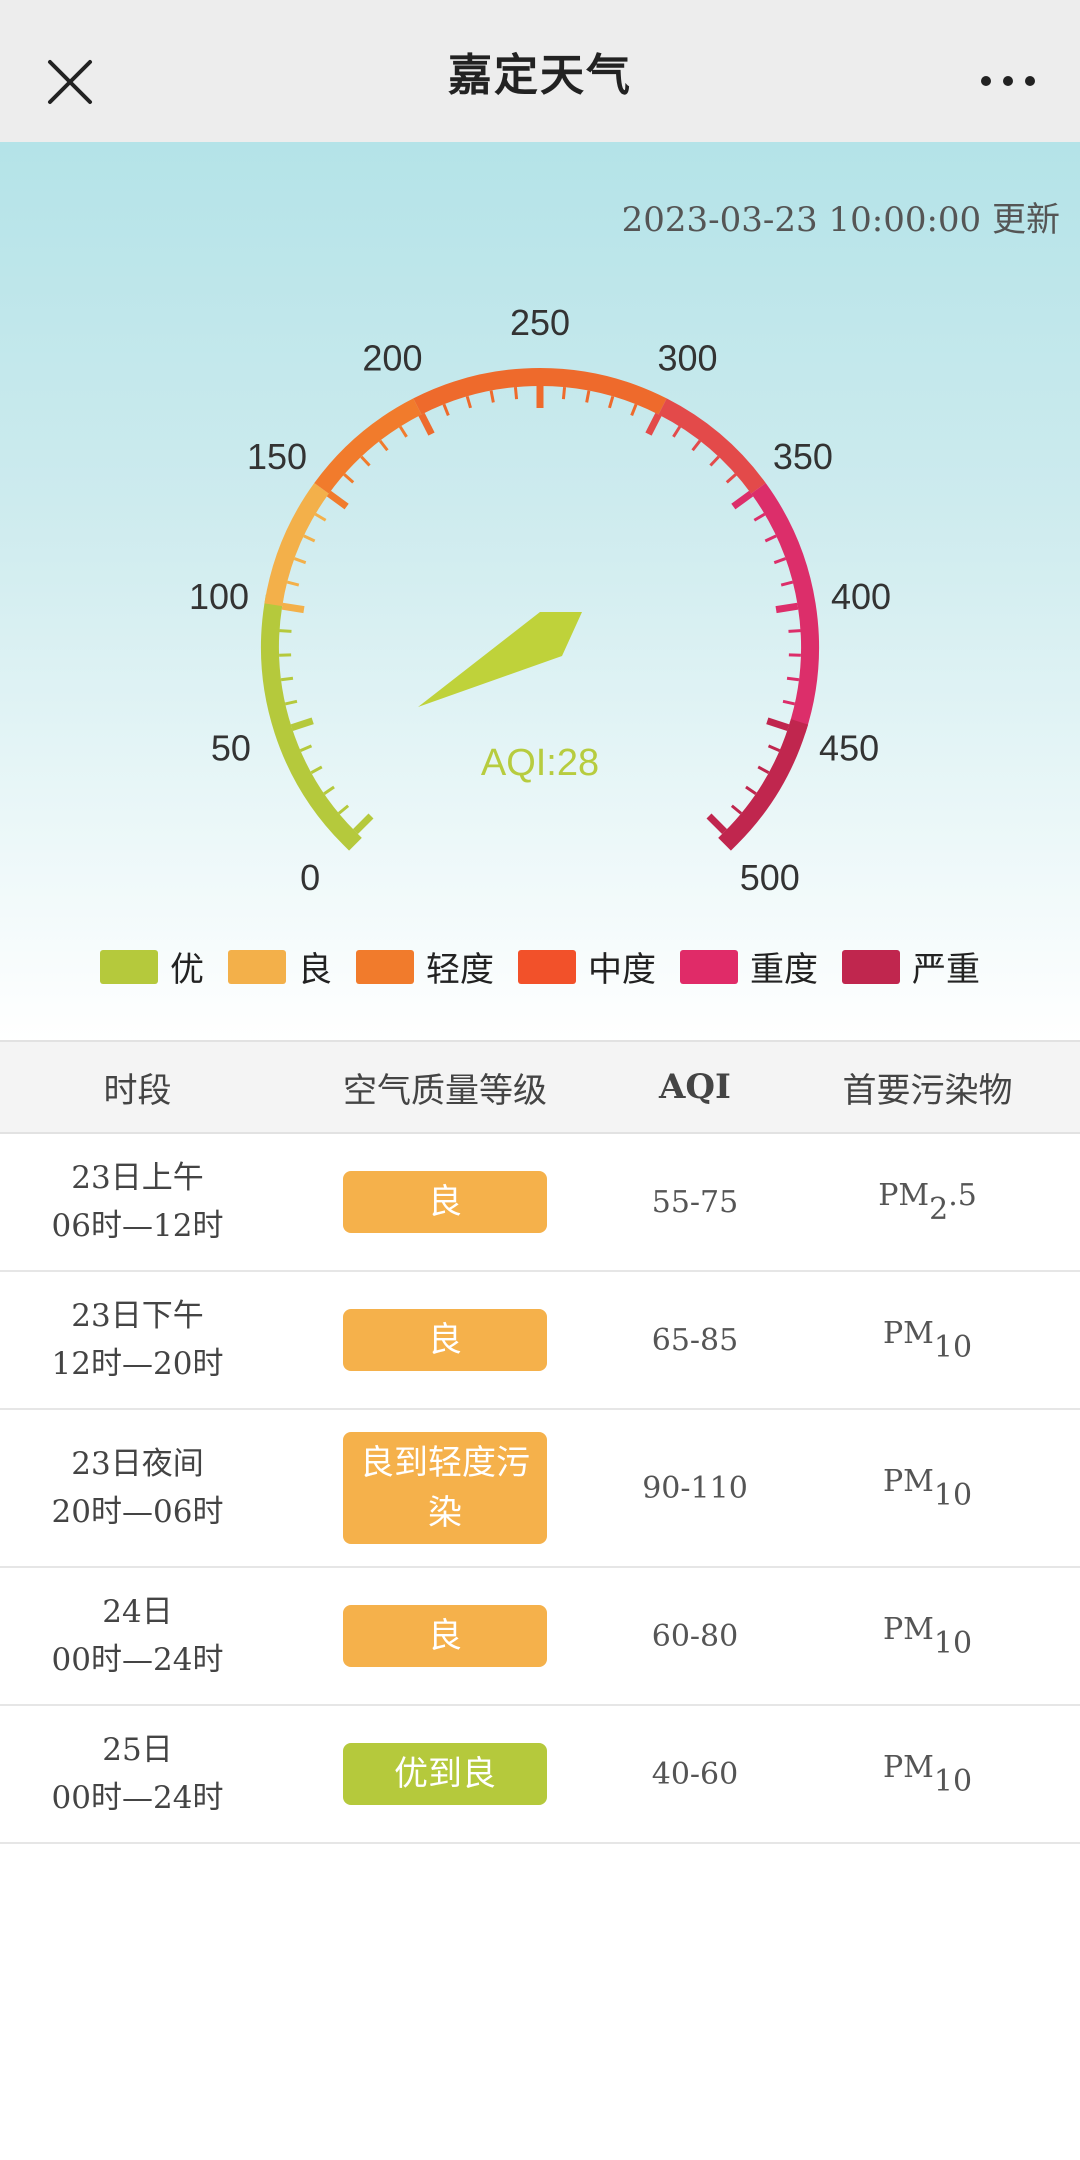 The height and width of the screenshot is (2160, 1080). I want to click on table-row: 24日 00时—24时 良 60-80 PM10, so click(540, 1637).